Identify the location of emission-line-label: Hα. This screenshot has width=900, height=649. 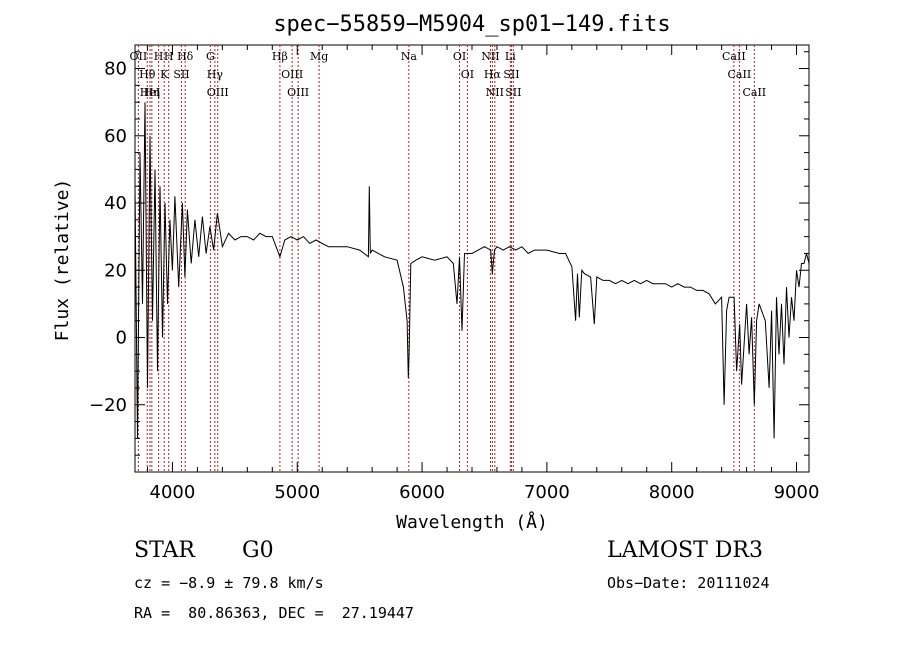
(493, 74).